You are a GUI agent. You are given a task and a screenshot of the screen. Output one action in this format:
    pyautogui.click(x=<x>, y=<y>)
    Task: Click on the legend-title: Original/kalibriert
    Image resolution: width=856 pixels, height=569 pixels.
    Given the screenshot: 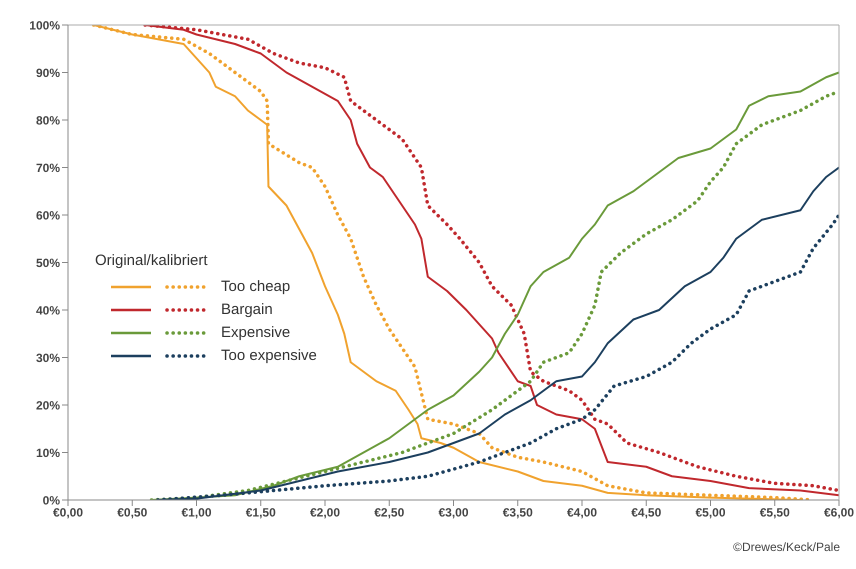 What is the action you would take?
    pyautogui.click(x=152, y=260)
    